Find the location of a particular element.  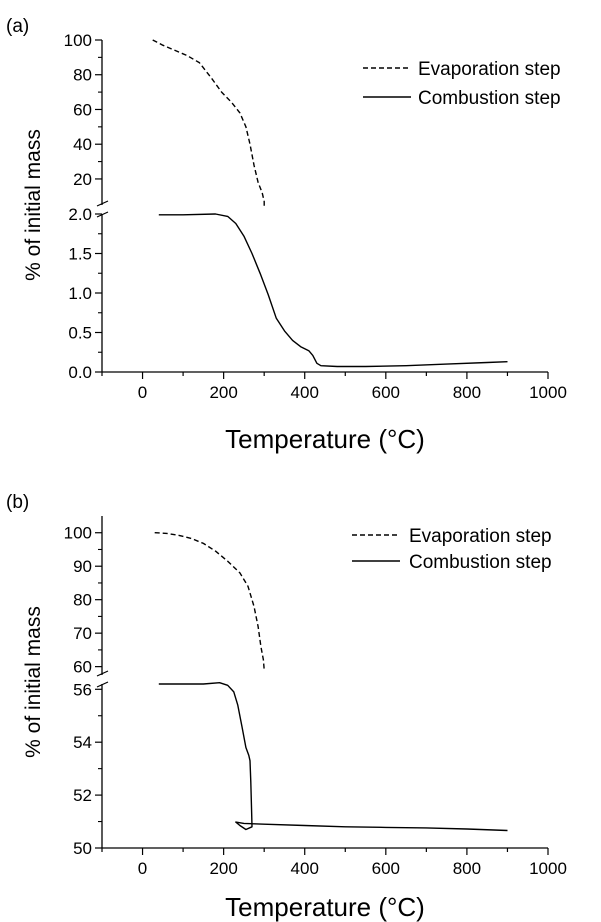

y-tick-label: 1.0 is located at coordinates (80, 293).